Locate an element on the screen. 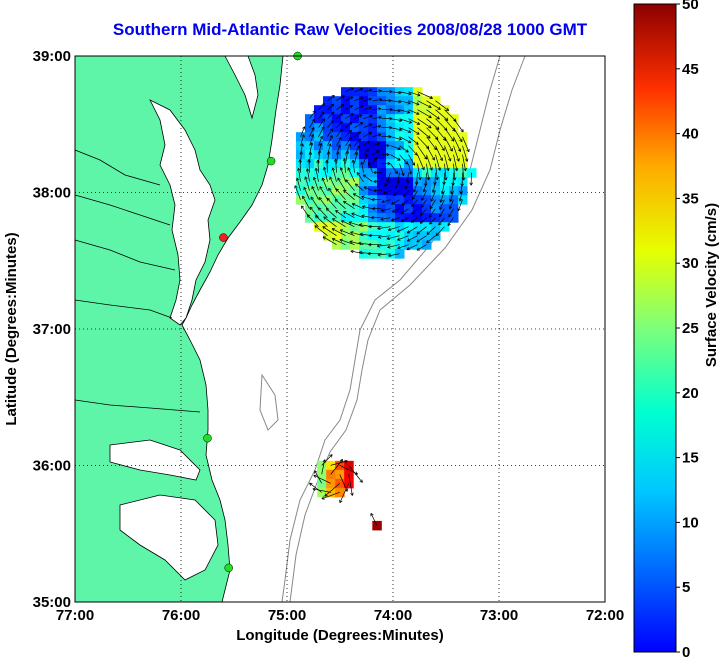 This screenshot has height=659, width=724. pamlico-sound is located at coordinates (169, 537).